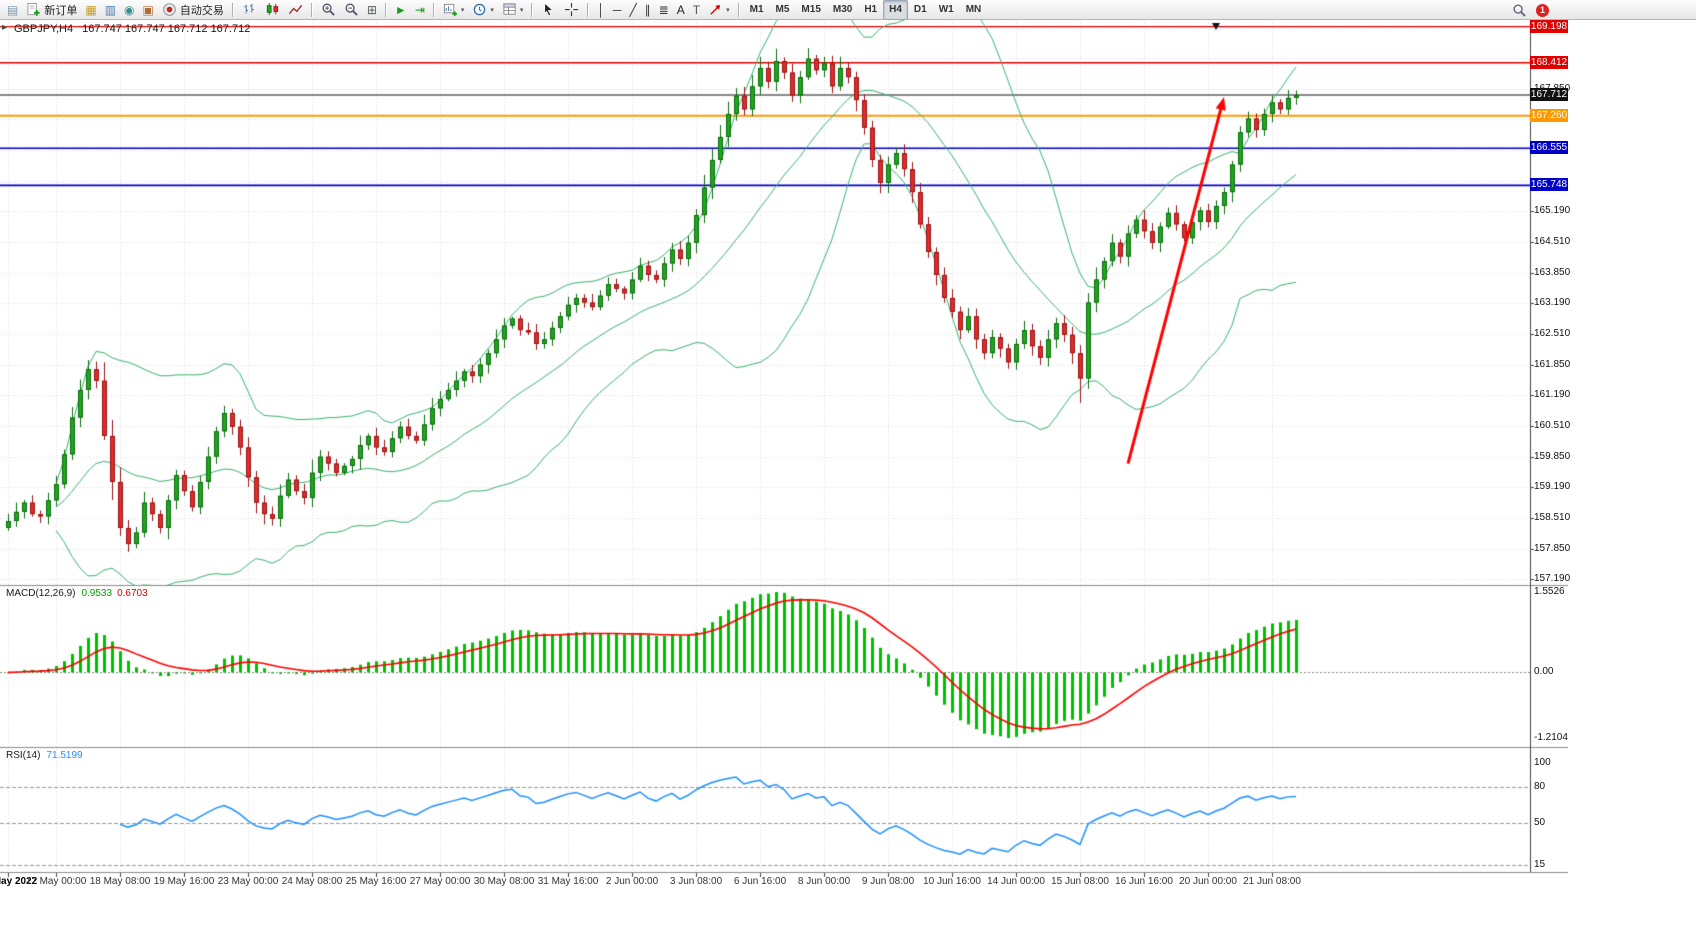 The image size is (1696, 944). What do you see at coordinates (5, 27) in the screenshot?
I see `one-click-trading-toggle: ▸` at bounding box center [5, 27].